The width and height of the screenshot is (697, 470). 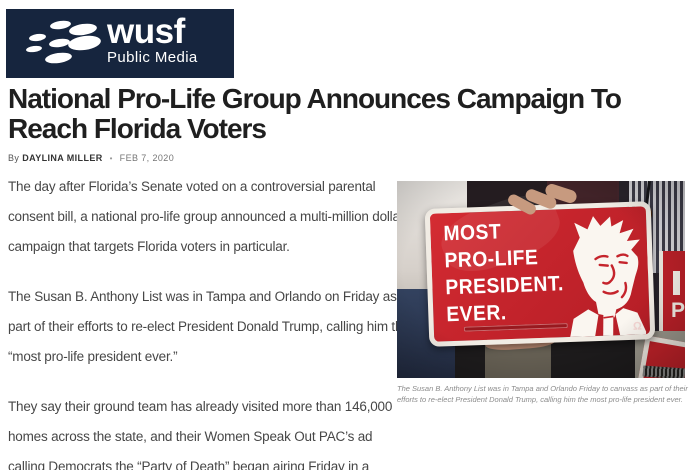 What do you see at coordinates (676, 283) in the screenshot?
I see `second-sign-letter-fragment` at bounding box center [676, 283].